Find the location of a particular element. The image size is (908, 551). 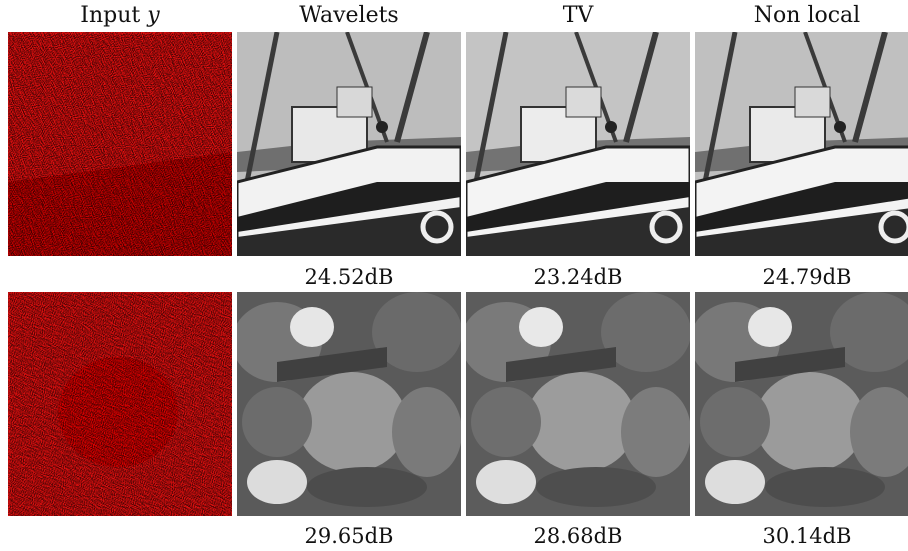

peppers-wavelets-psnr: 29.65dB is located at coordinates (349, 536).